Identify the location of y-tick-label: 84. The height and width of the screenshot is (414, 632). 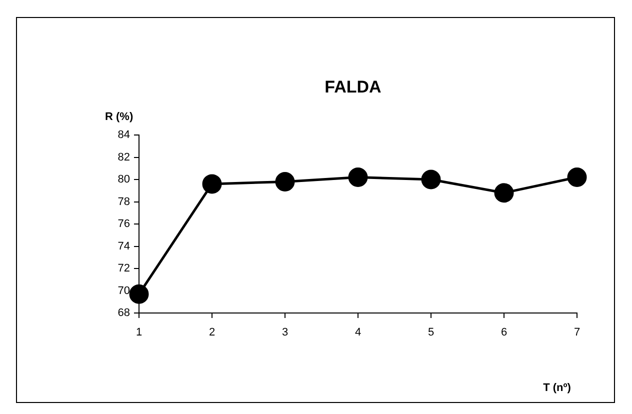
(124, 135).